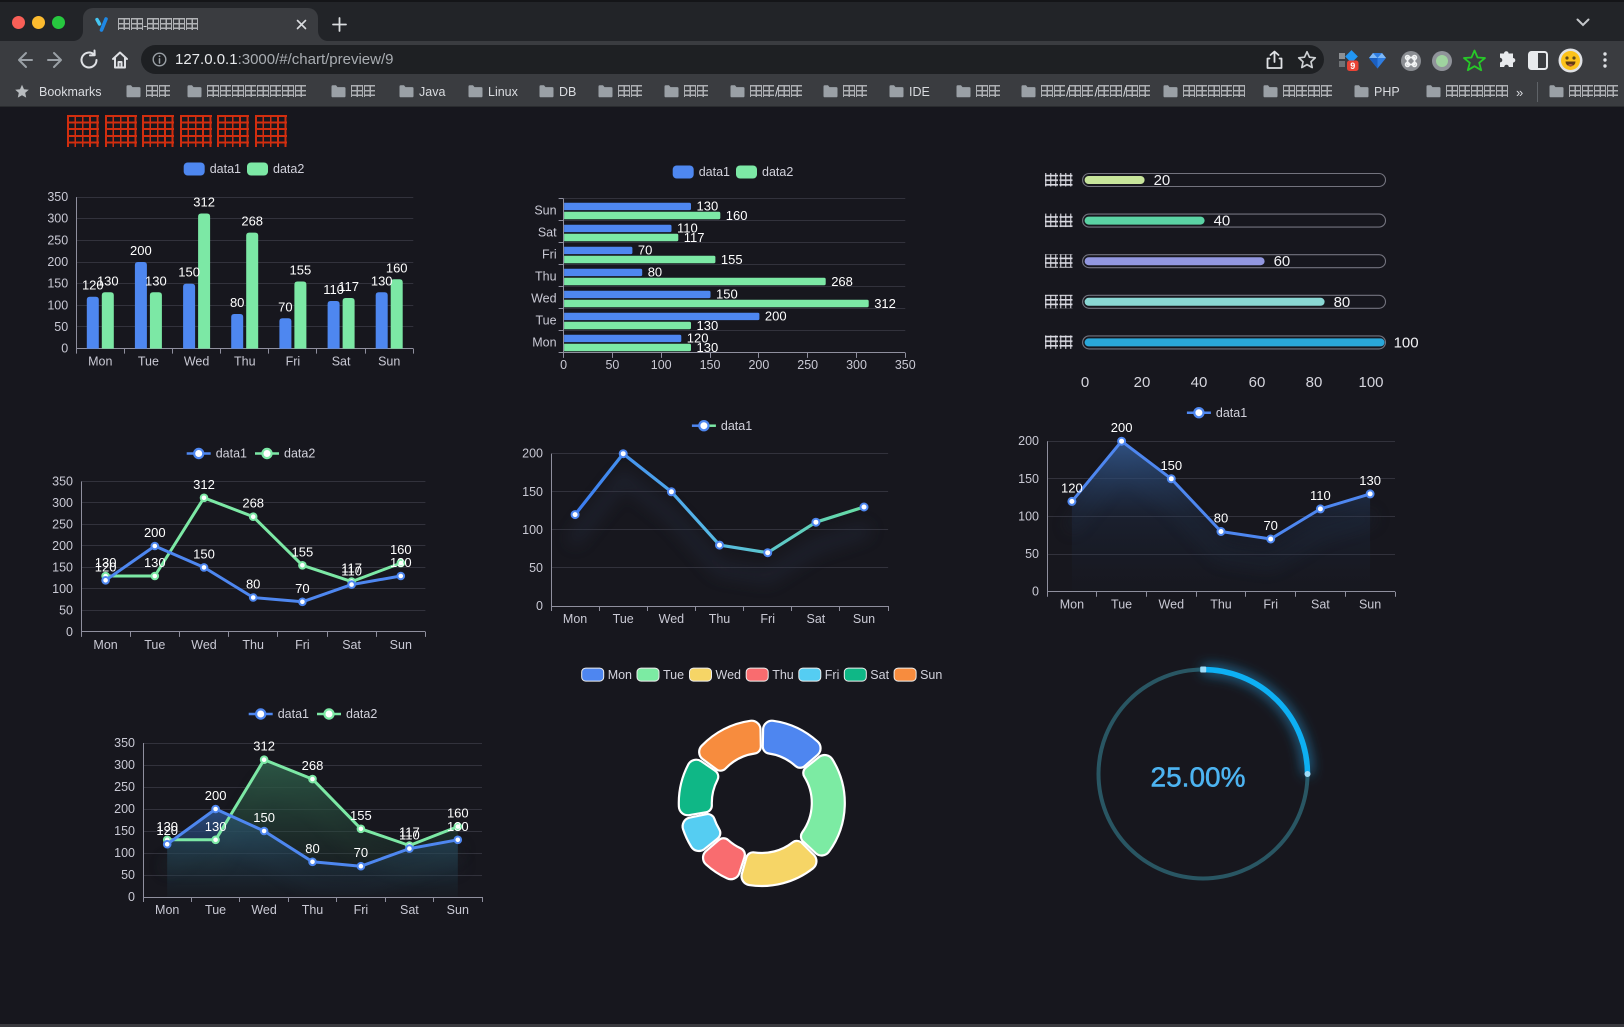 The image size is (1624, 1027). What do you see at coordinates (1352, 66) in the screenshot?
I see `svg-text: 9` at bounding box center [1352, 66].